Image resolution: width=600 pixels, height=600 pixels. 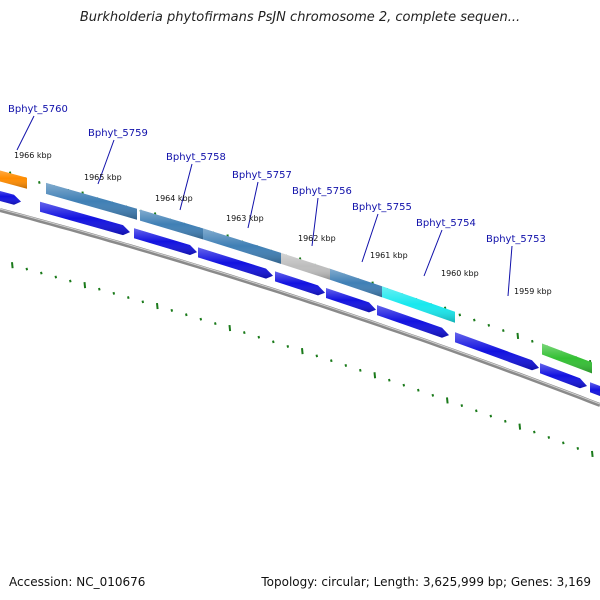 What do you see at coordinates (389, 255) in the screenshot?
I see `kbp-tick-label: 1961 kbp` at bounding box center [389, 255].